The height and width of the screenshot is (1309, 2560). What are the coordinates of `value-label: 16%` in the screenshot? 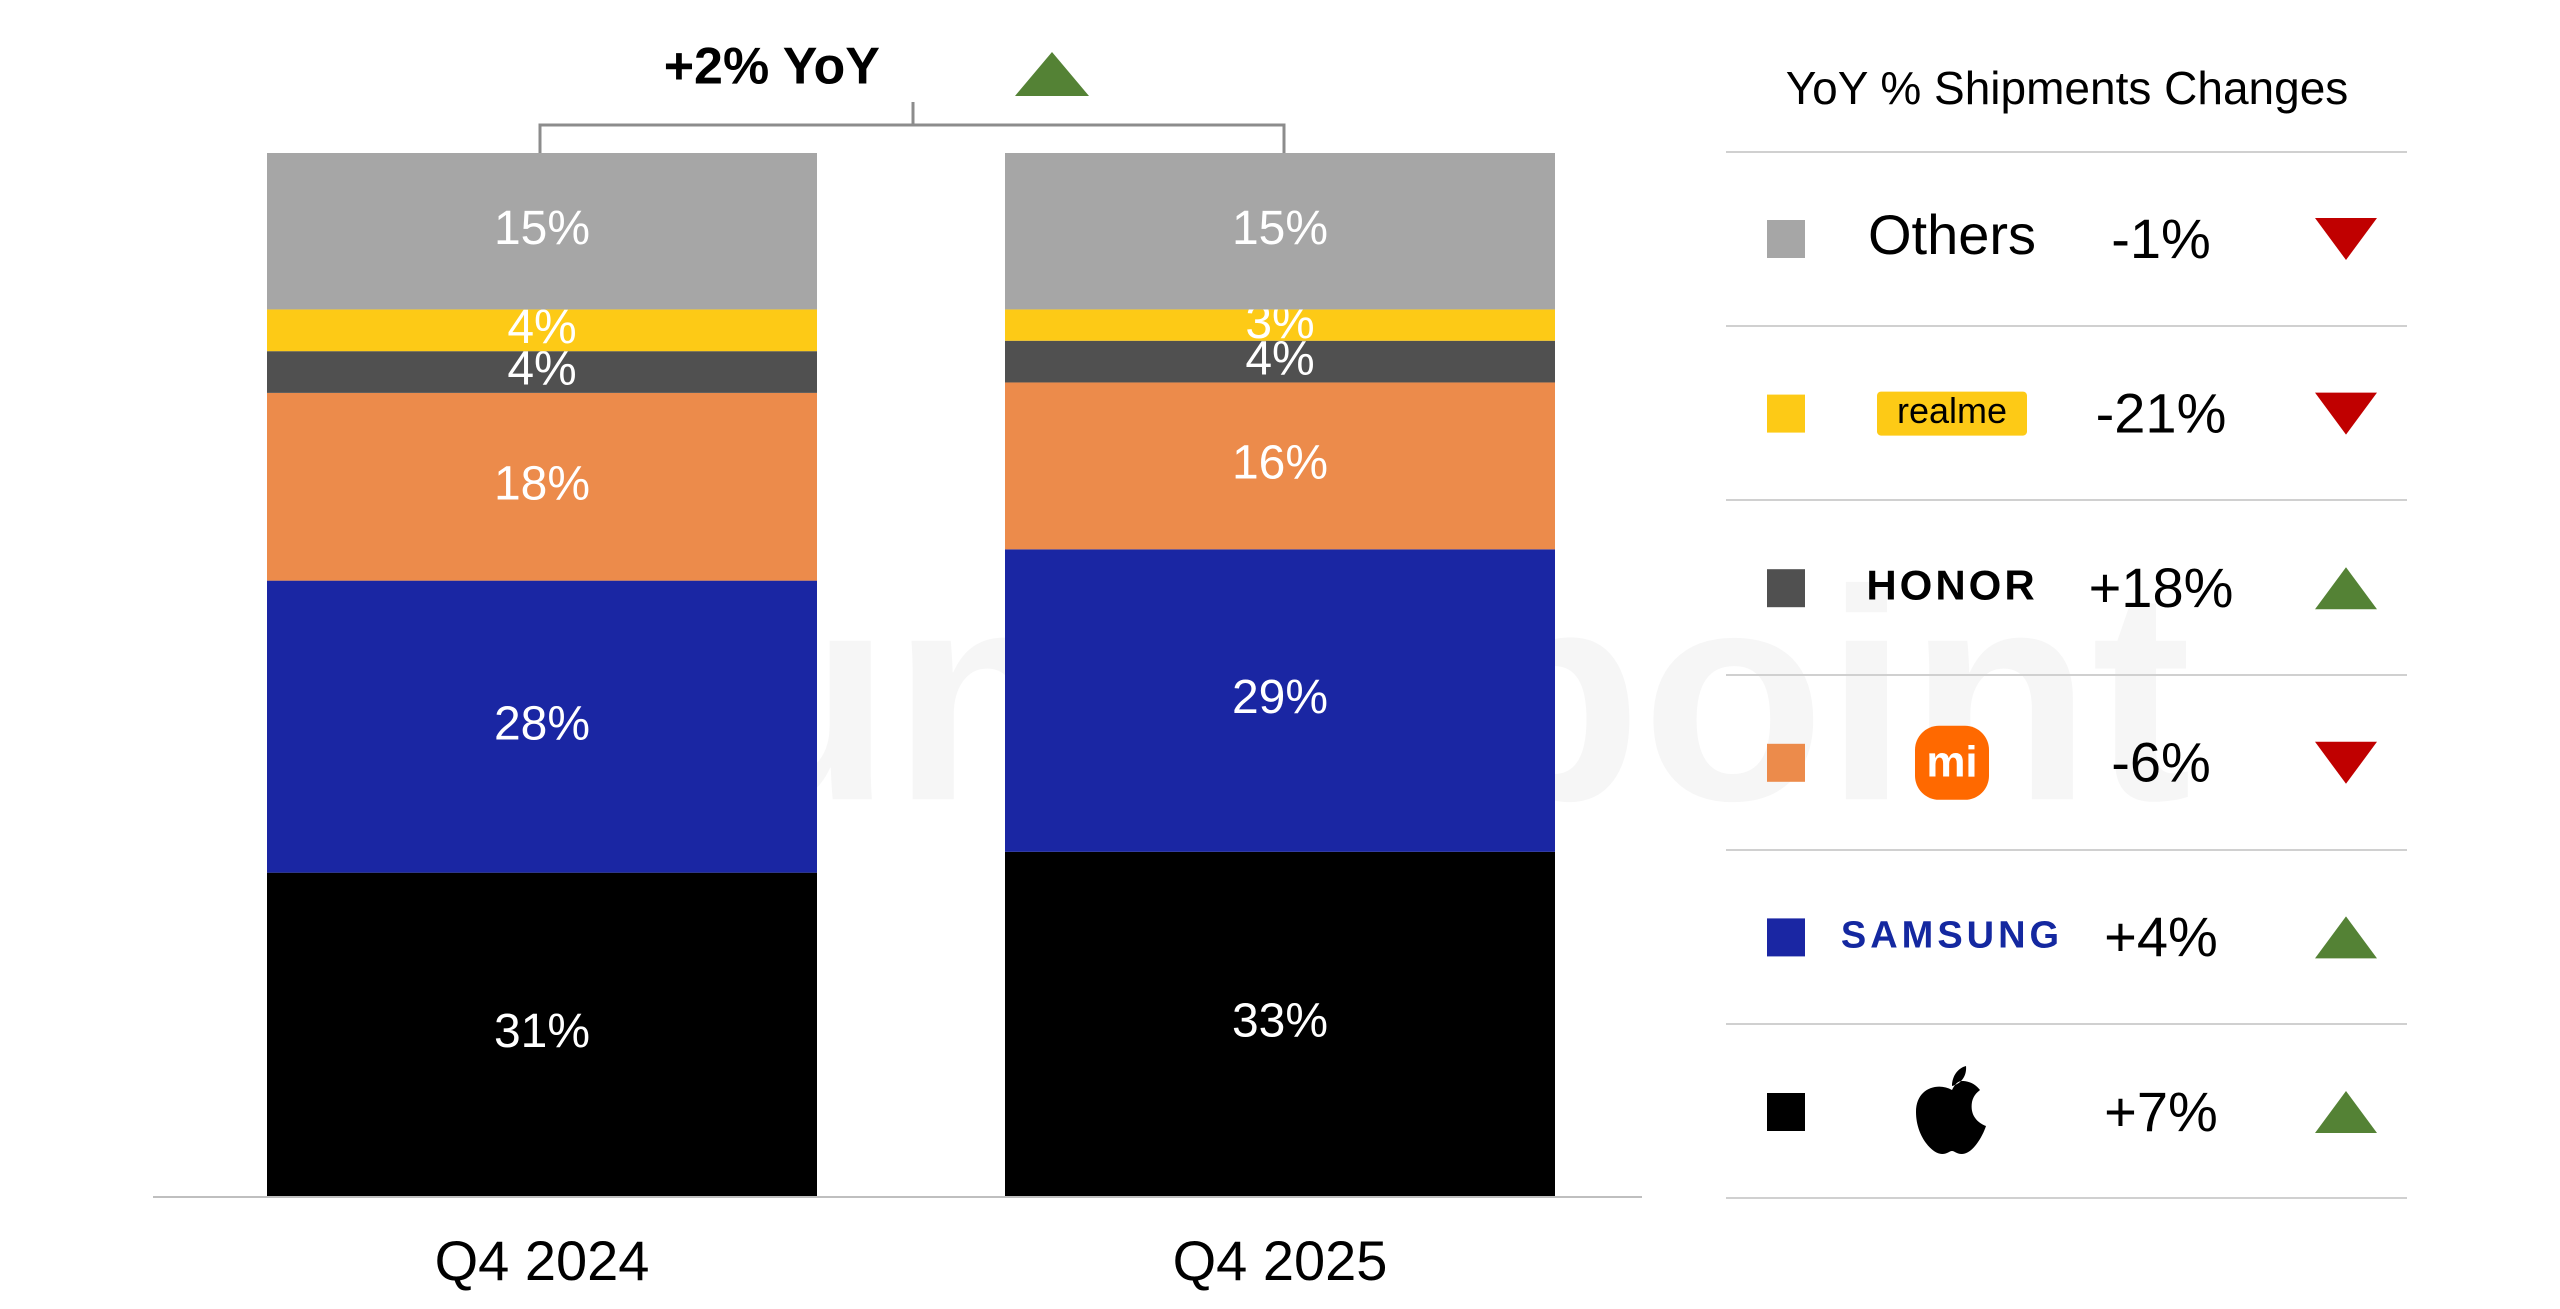 It's located at (1280, 463).